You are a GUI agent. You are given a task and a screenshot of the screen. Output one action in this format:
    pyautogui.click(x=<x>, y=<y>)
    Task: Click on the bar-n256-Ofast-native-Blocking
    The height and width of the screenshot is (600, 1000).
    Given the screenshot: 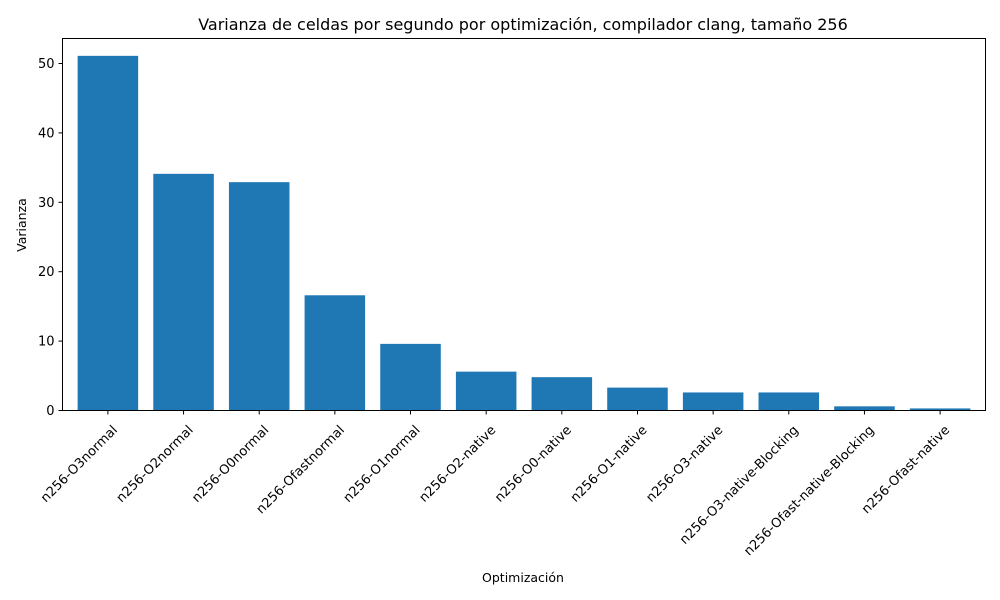 What is the action you would take?
    pyautogui.click(x=864, y=408)
    